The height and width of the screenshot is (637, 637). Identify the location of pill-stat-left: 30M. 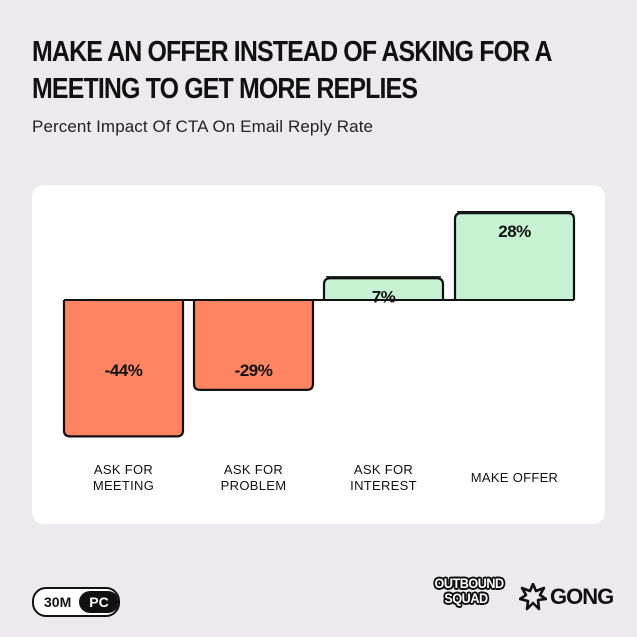
(58, 602).